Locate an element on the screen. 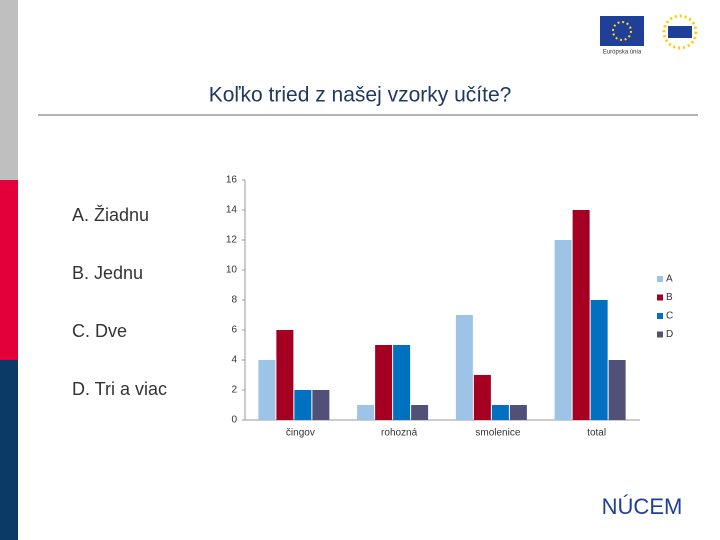 Image resolution: width=720 pixels, height=540 pixels. logo-text: NÚCEM is located at coordinates (642, 506).